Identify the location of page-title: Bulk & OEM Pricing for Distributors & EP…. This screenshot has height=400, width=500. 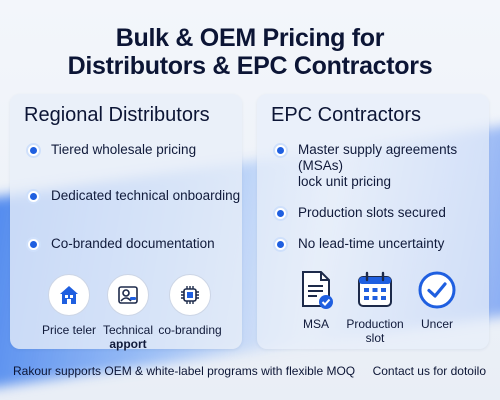
(250, 52).